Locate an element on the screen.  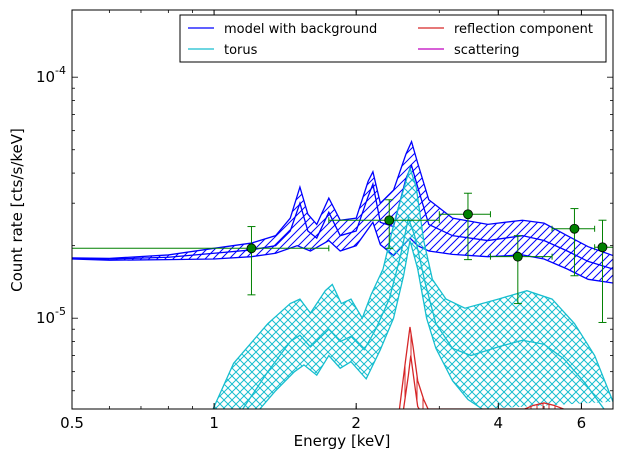
torus-lower-line is located at coordinates (371, 324).